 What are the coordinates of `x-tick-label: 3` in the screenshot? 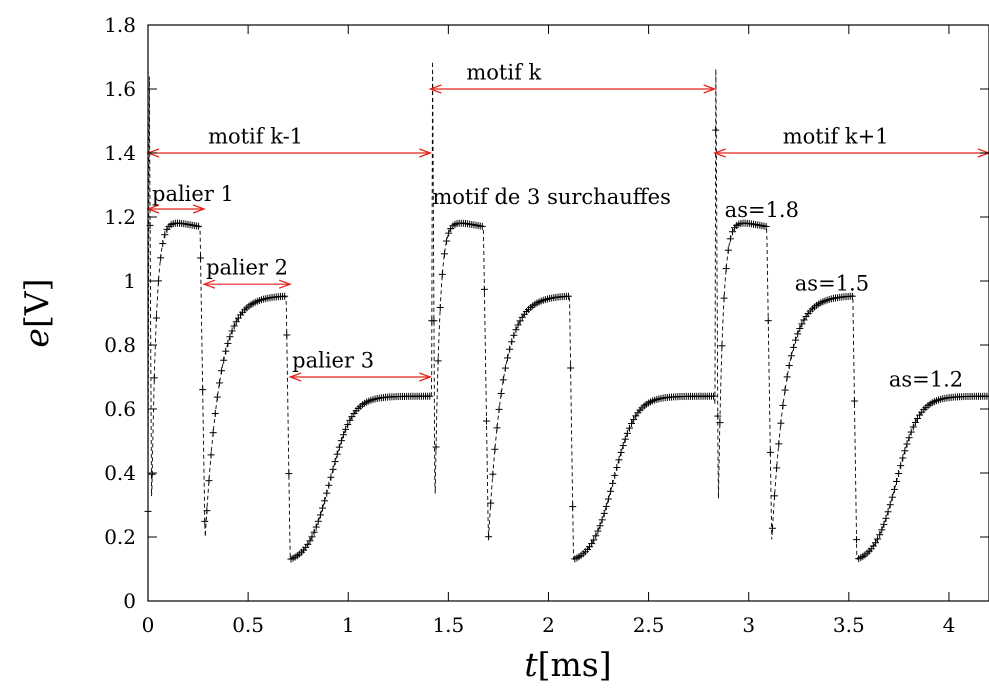 It's located at (748, 625).